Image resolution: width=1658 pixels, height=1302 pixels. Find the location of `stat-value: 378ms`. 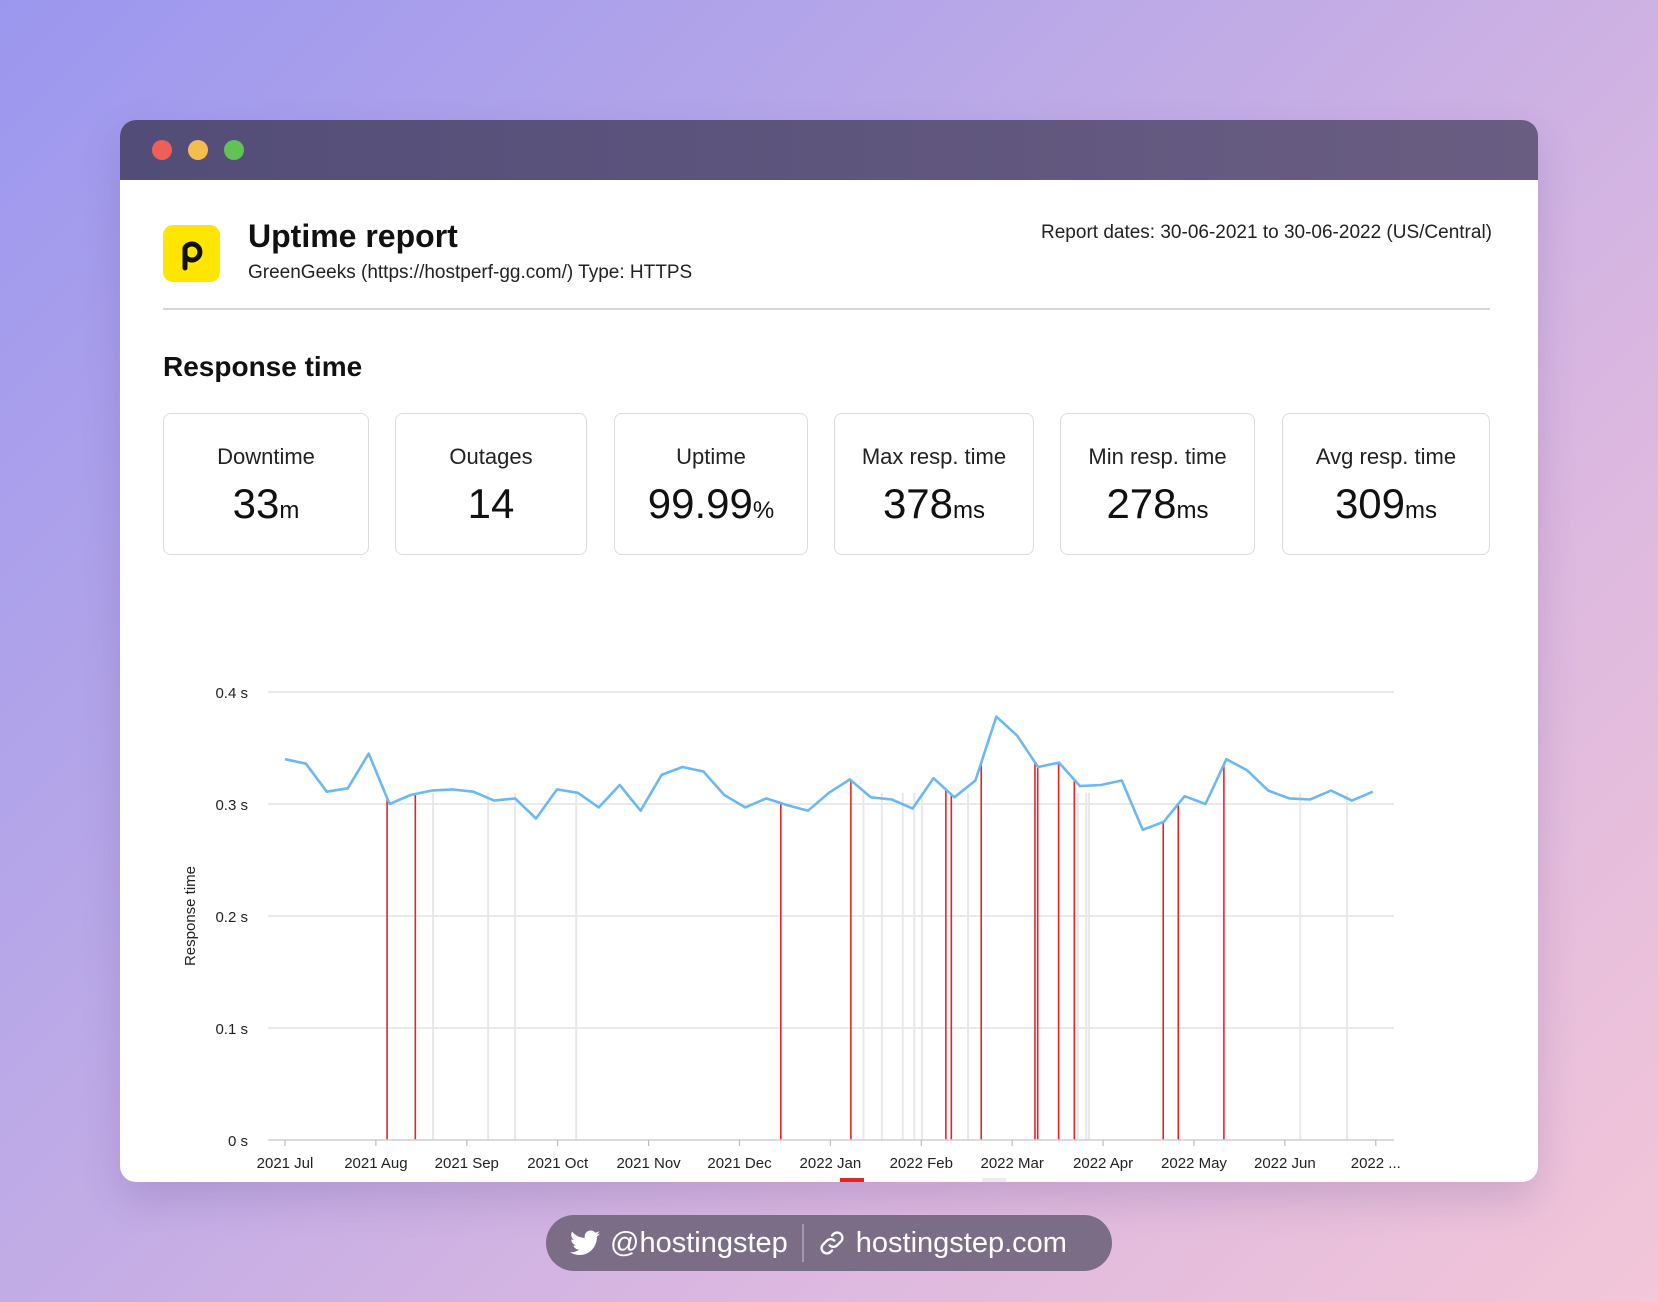

stat-value: 378ms is located at coordinates (934, 503).